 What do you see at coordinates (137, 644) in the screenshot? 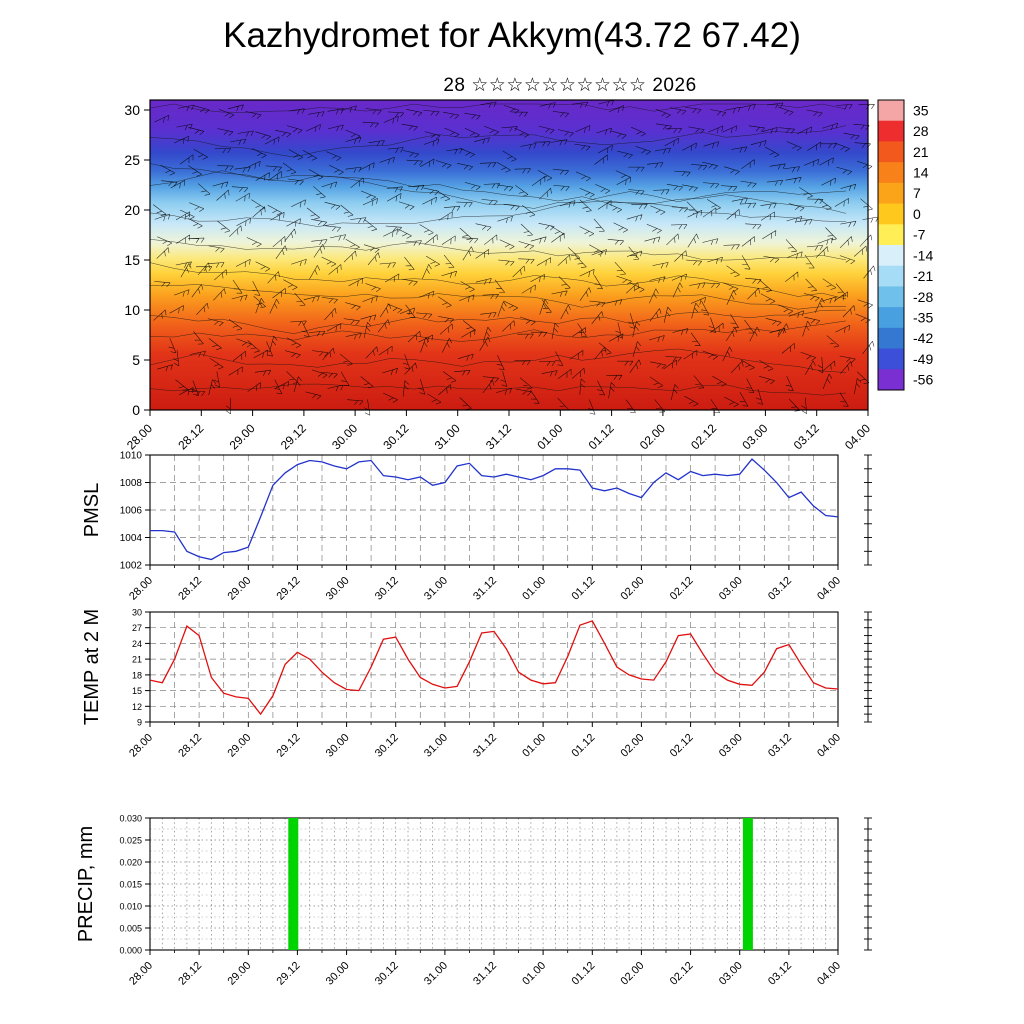
I see `svg-text: 24` at bounding box center [137, 644].